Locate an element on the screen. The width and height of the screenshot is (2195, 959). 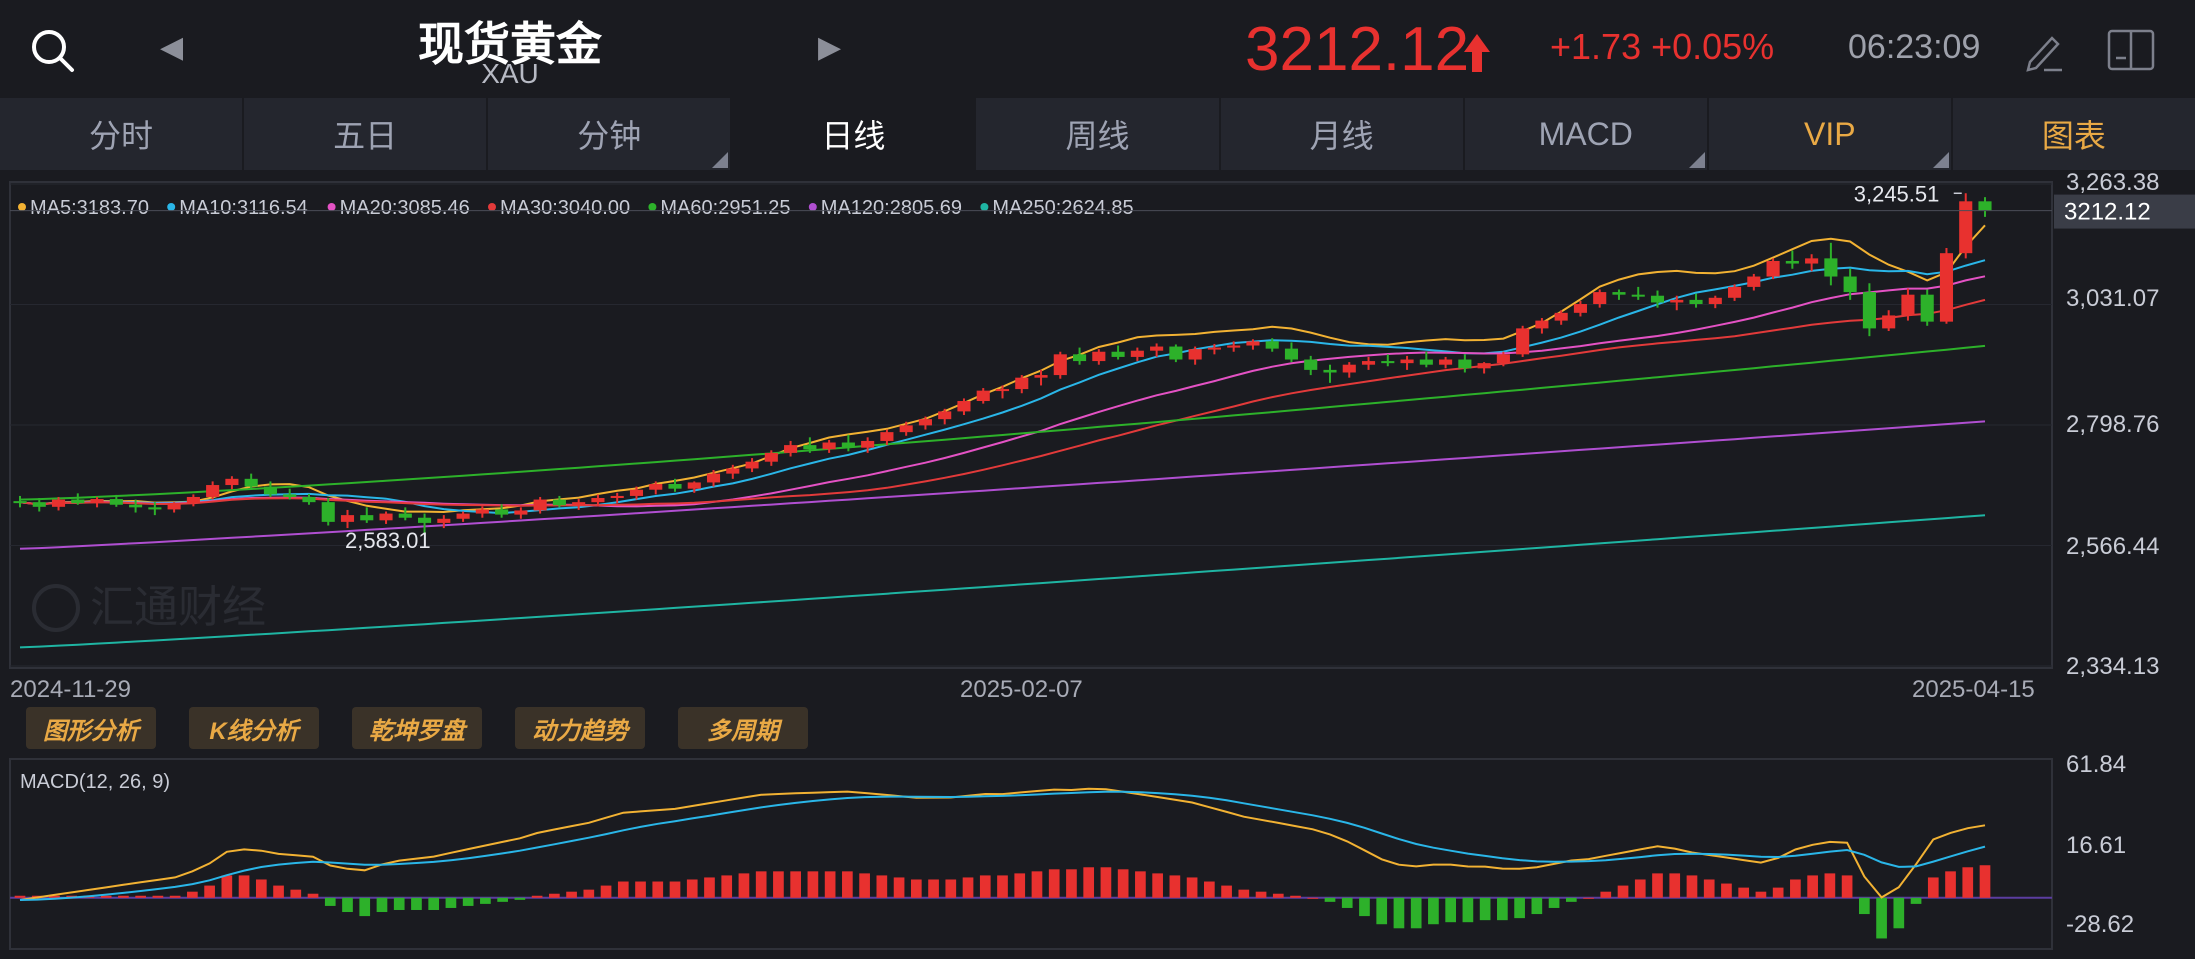
tab-7: VIP is located at coordinates (1831, 134).